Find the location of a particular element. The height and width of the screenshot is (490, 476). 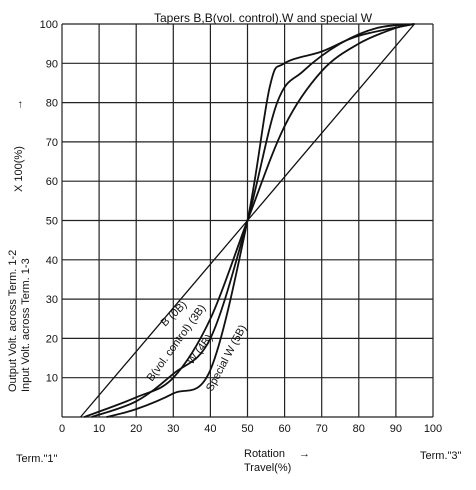

x-tick-label: 90 is located at coordinates (396, 429).